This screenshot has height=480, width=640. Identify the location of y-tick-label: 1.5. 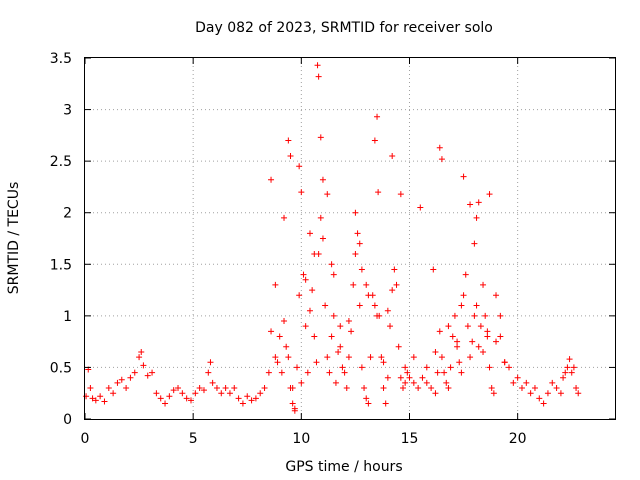
(61, 265).